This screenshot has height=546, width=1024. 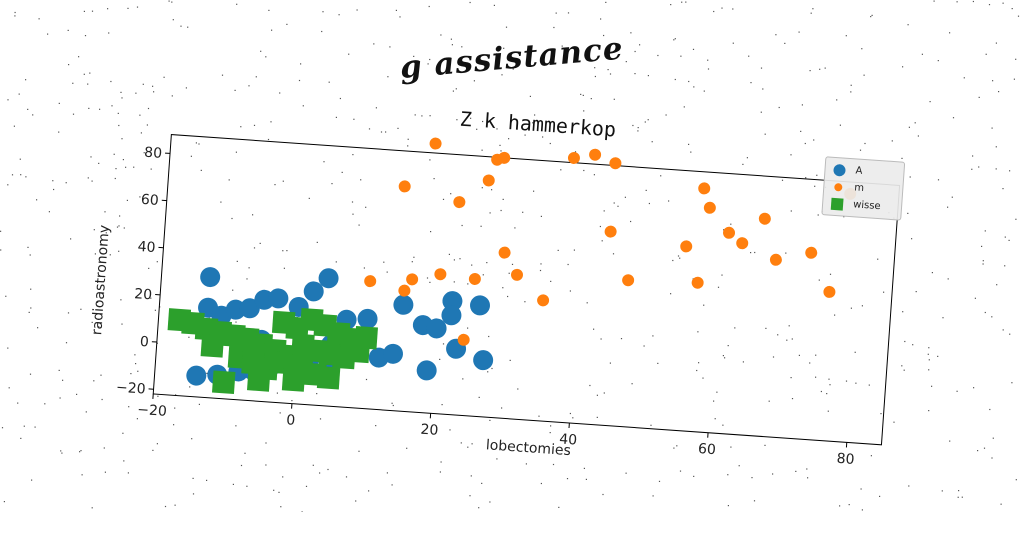 What do you see at coordinates (845, 459) in the screenshot?
I see `x-tick-label: 80` at bounding box center [845, 459].